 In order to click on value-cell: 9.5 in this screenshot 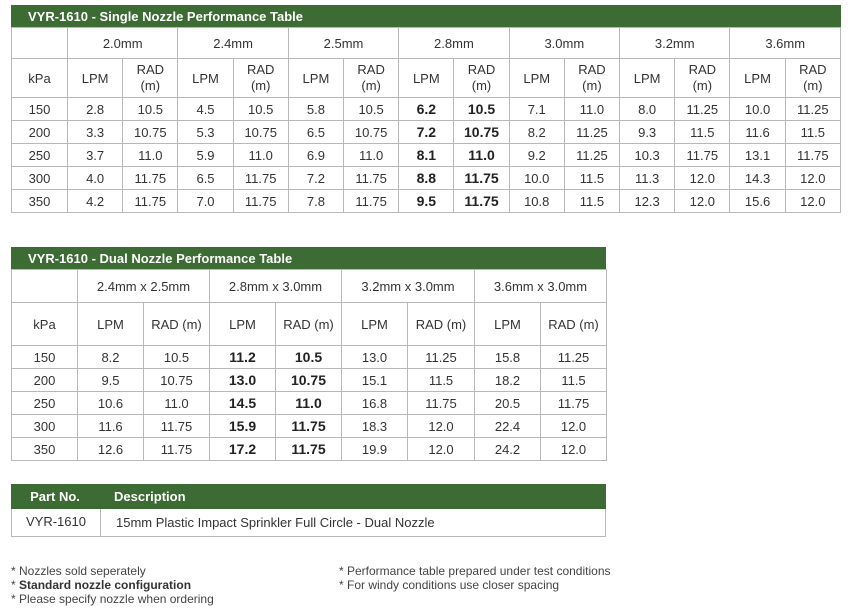, I will do `click(426, 201)`.